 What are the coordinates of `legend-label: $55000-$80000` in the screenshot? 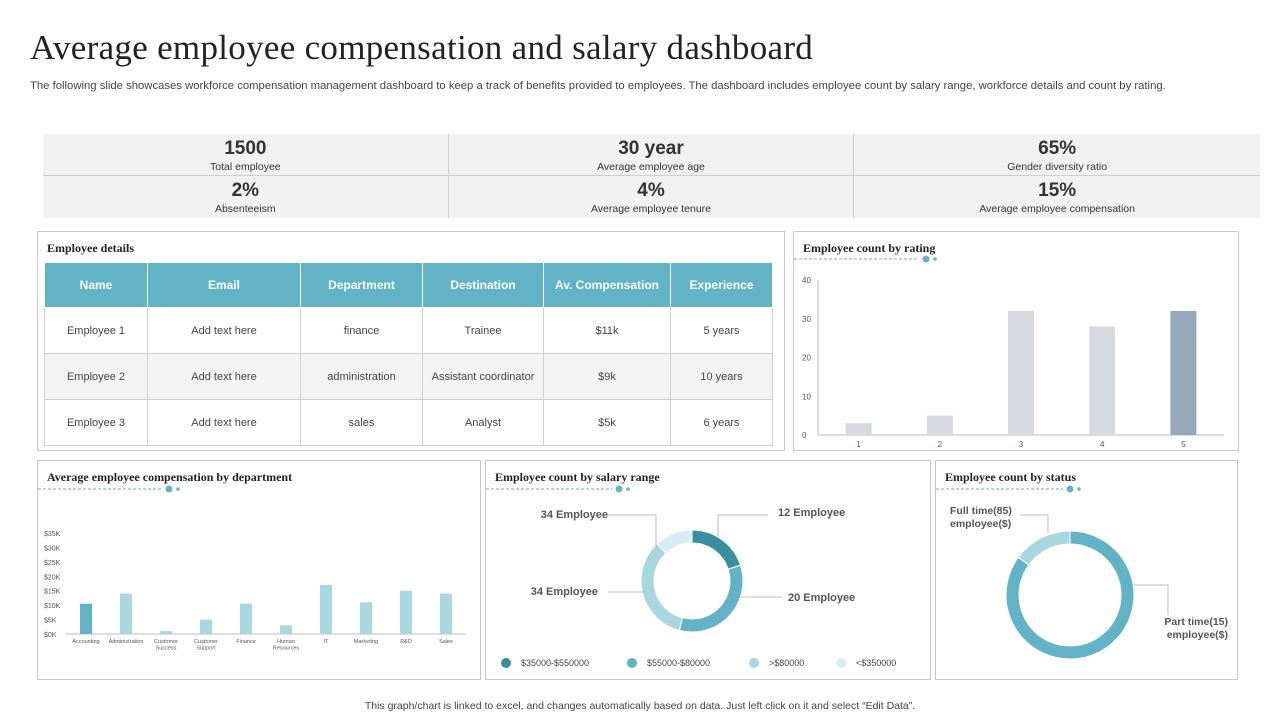 It's located at (678, 663).